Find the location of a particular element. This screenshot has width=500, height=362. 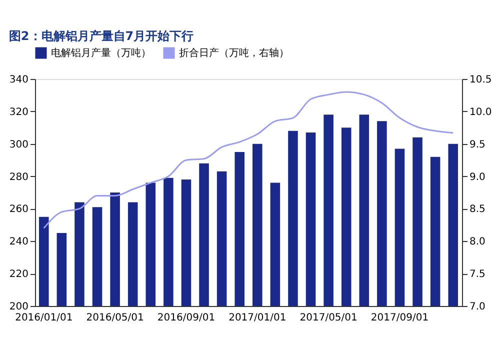

x-tick-label: 2016/05/01 is located at coordinates (115, 318).